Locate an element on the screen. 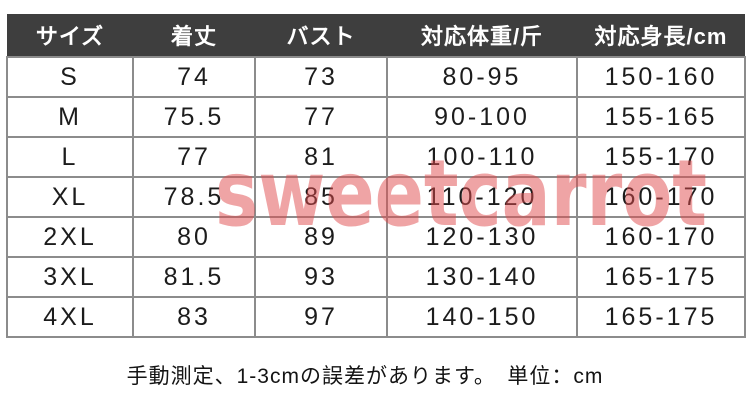 This screenshot has height=409, width=750. value-cell: 155-165 is located at coordinates (661, 117).